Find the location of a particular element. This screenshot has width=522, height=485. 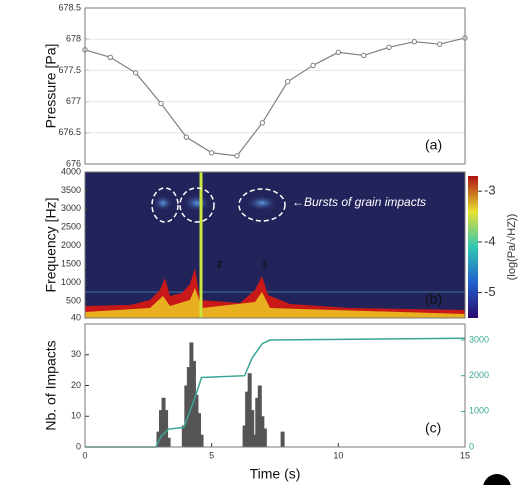

panel-label: (c) is located at coordinates (433, 428).